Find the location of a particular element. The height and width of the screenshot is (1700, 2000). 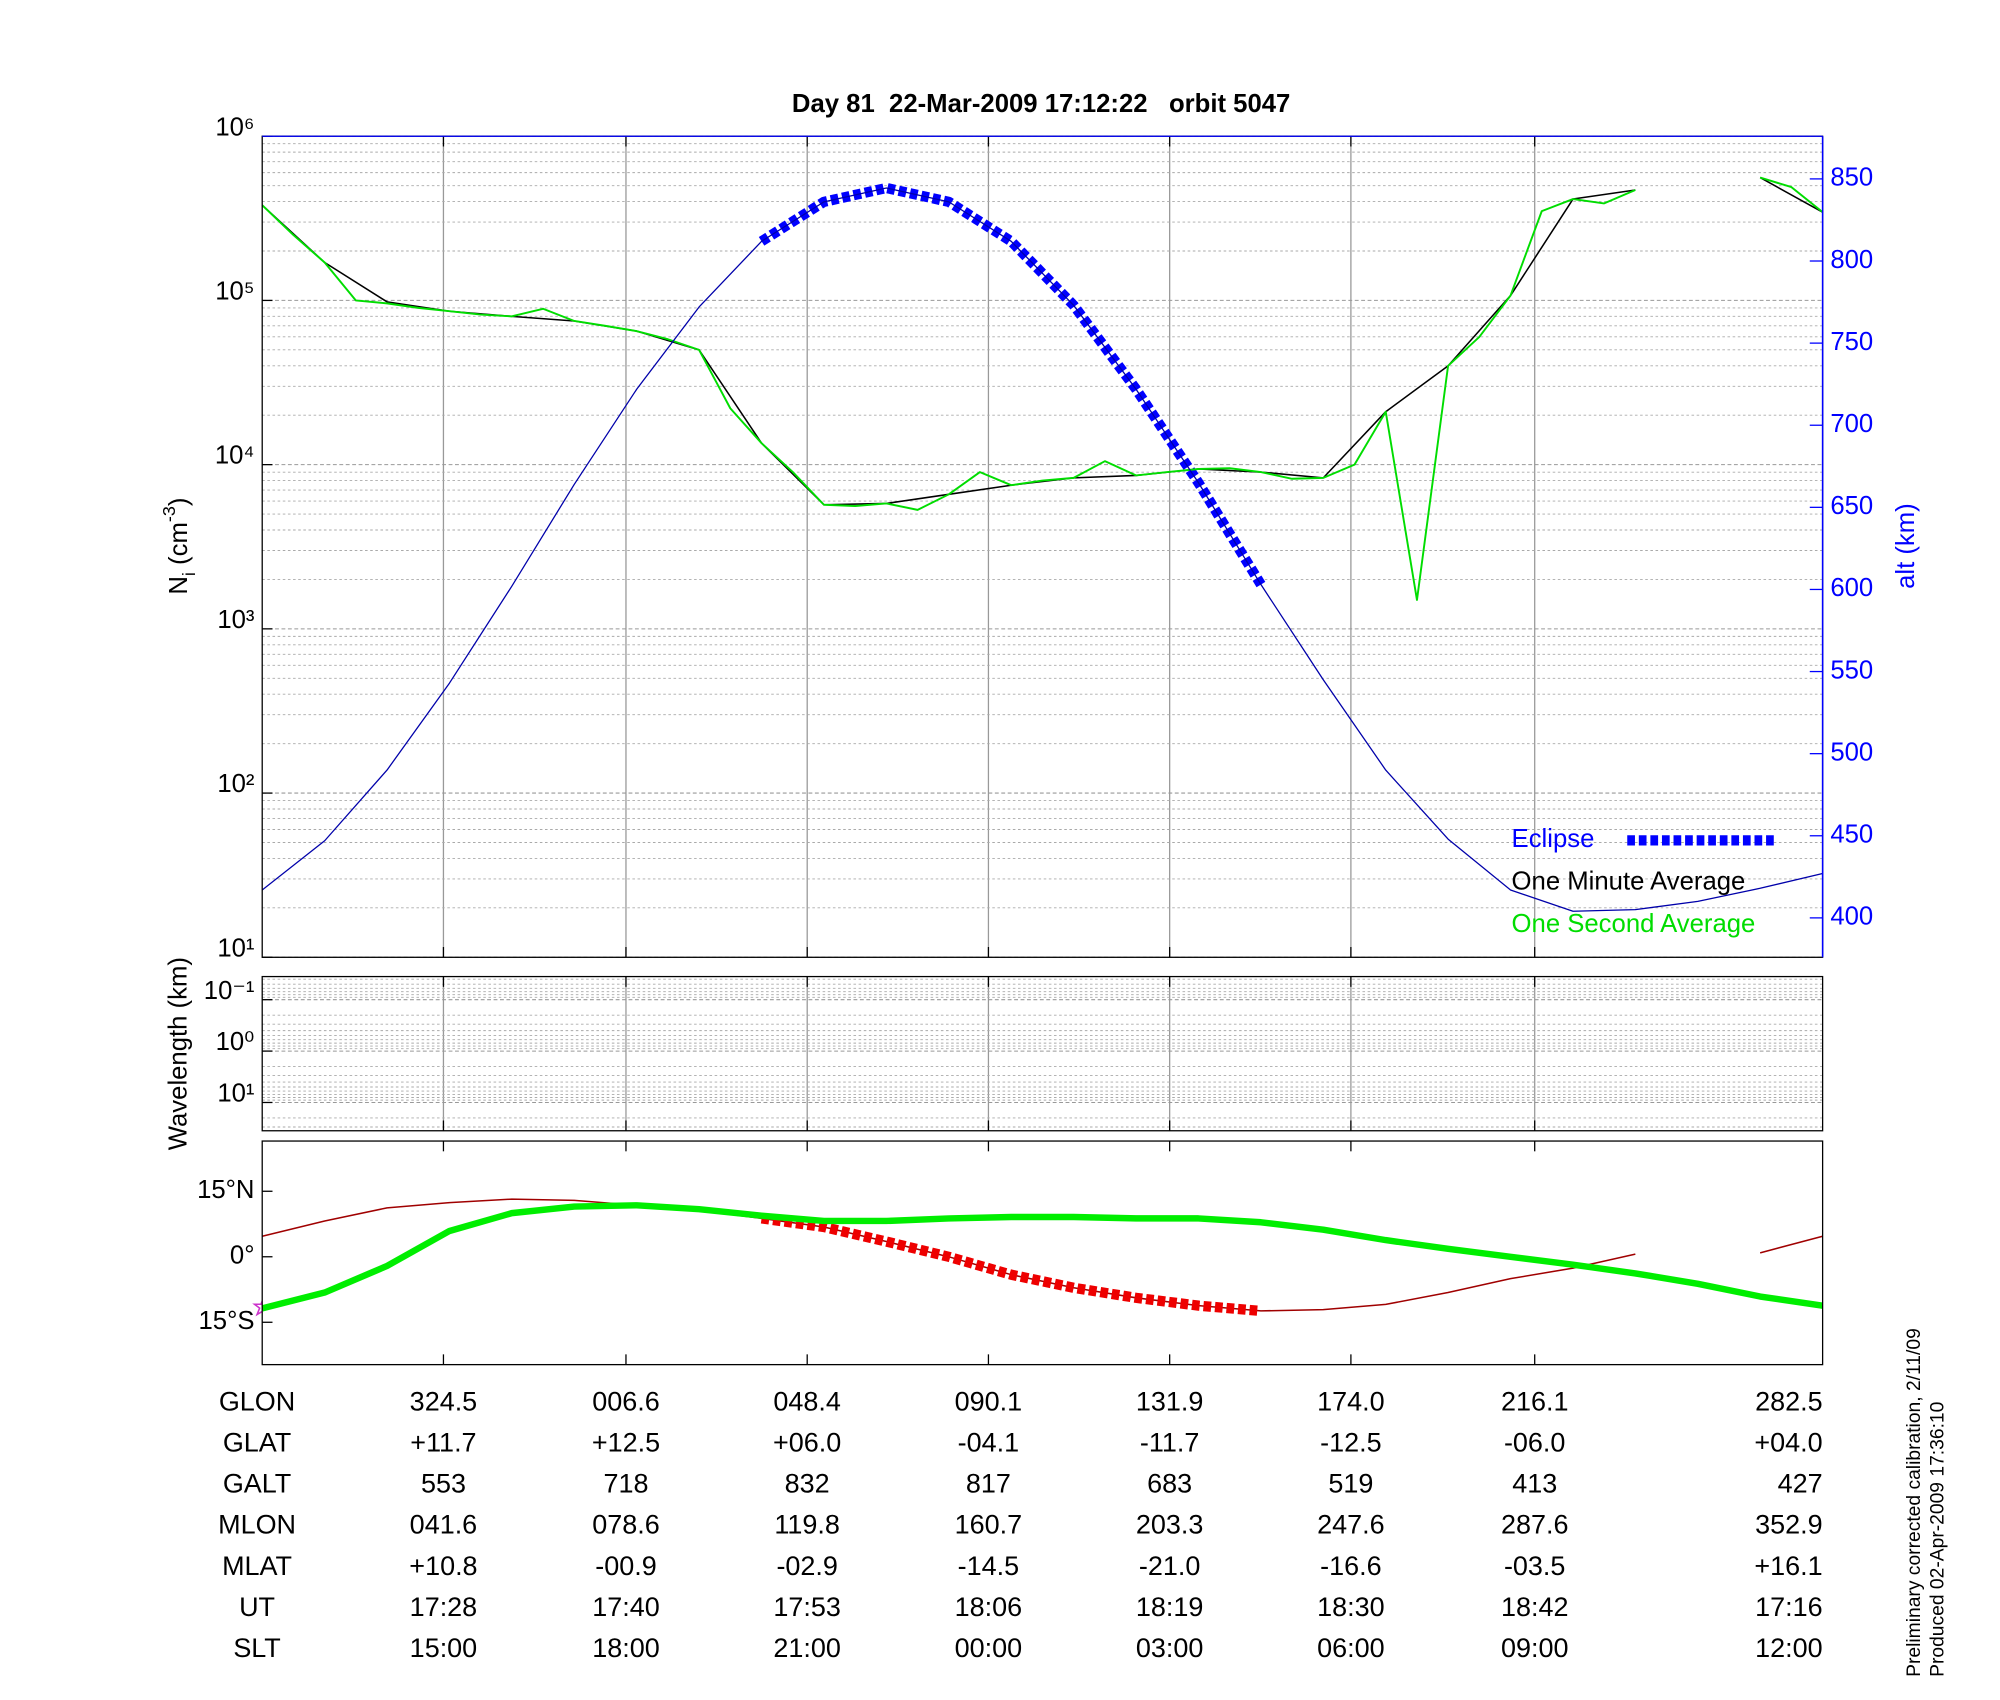

y-axis-label: Ni (cm-3) is located at coordinates (179, 546).